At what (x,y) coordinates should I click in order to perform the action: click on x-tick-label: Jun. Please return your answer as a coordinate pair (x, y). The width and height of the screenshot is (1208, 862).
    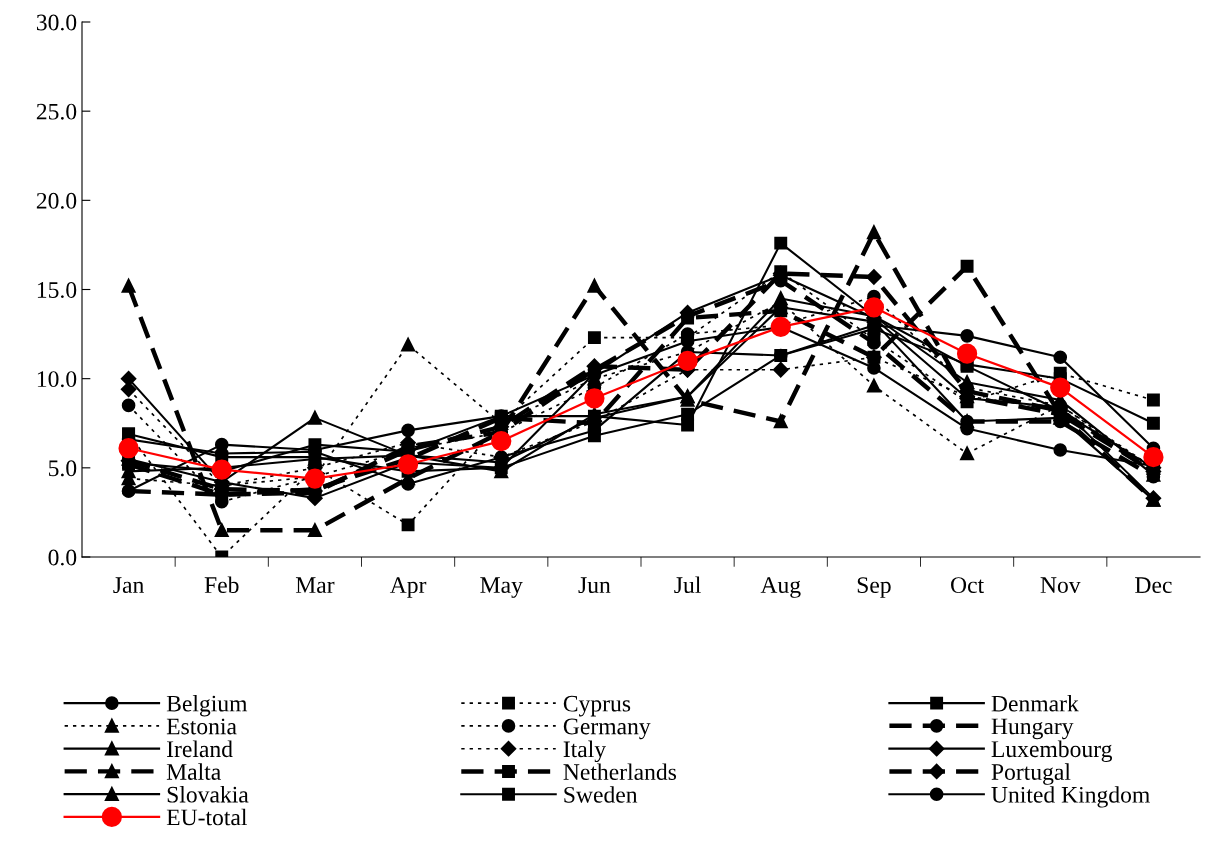
    Looking at the image, I should click on (594, 585).